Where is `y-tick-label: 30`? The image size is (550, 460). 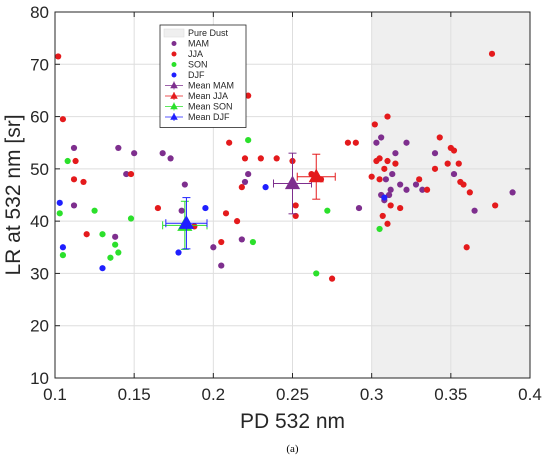 y-tick-label: 30 is located at coordinates (39, 273).